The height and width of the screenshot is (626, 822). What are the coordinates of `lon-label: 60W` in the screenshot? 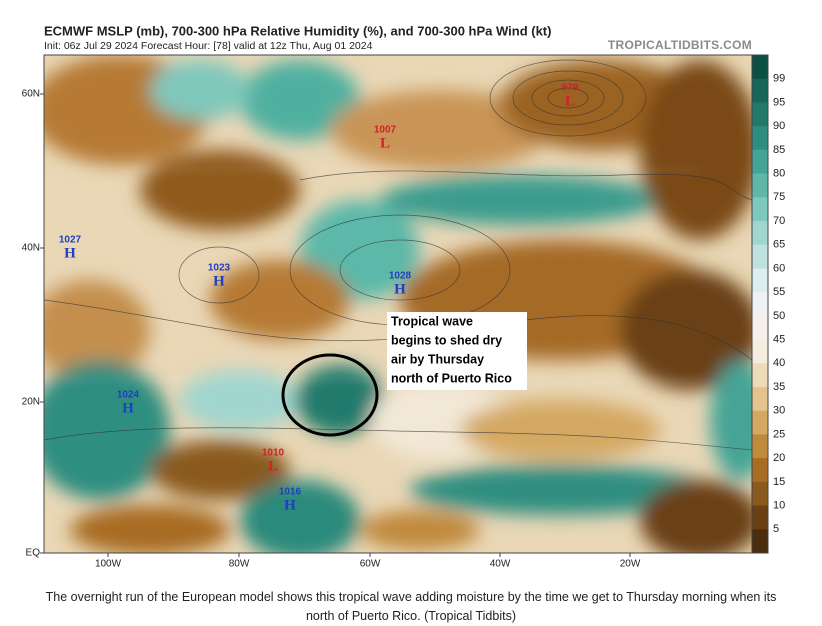 It's located at (370, 564).